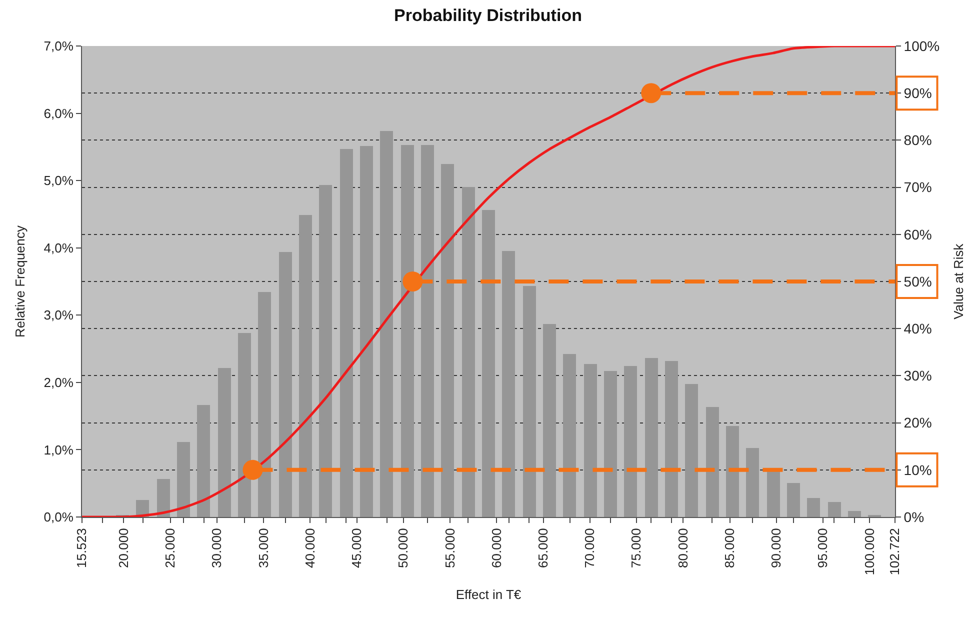 The width and height of the screenshot is (976, 621). I want to click on y2-tick-label: 40%, so click(918, 328).